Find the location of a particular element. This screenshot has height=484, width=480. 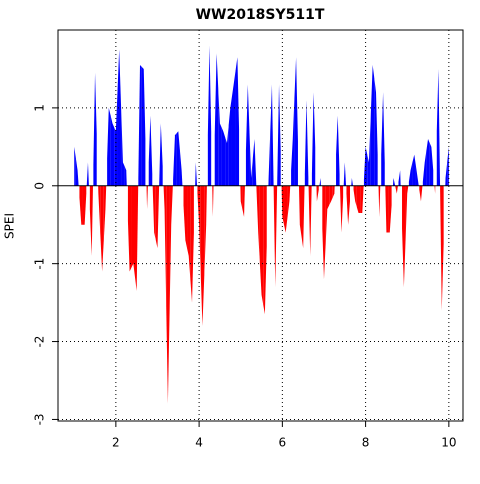

x-tick-label: 2 is located at coordinates (116, 443).